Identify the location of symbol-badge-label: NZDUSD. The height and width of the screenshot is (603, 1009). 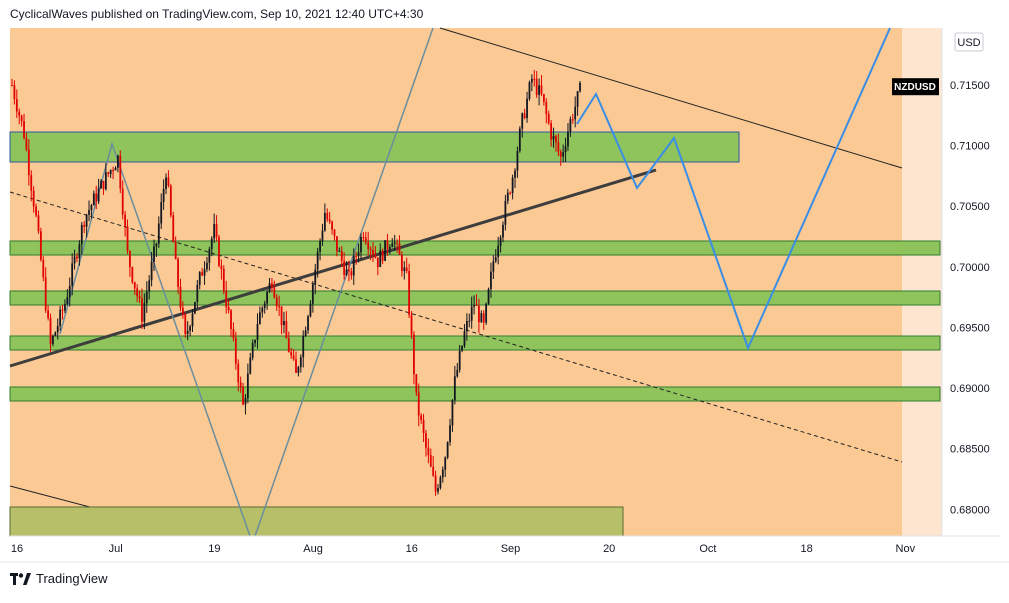
(915, 87).